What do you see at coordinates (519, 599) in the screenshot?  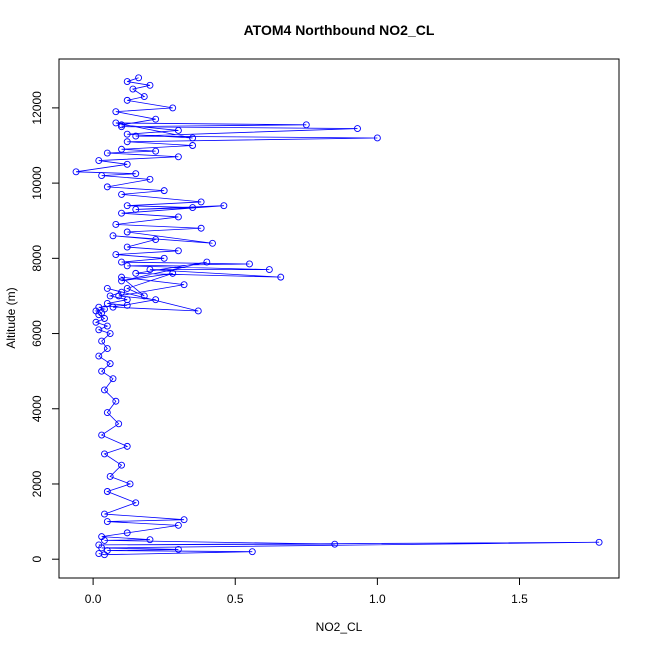 I see `x-tick-label: 1.5` at bounding box center [519, 599].